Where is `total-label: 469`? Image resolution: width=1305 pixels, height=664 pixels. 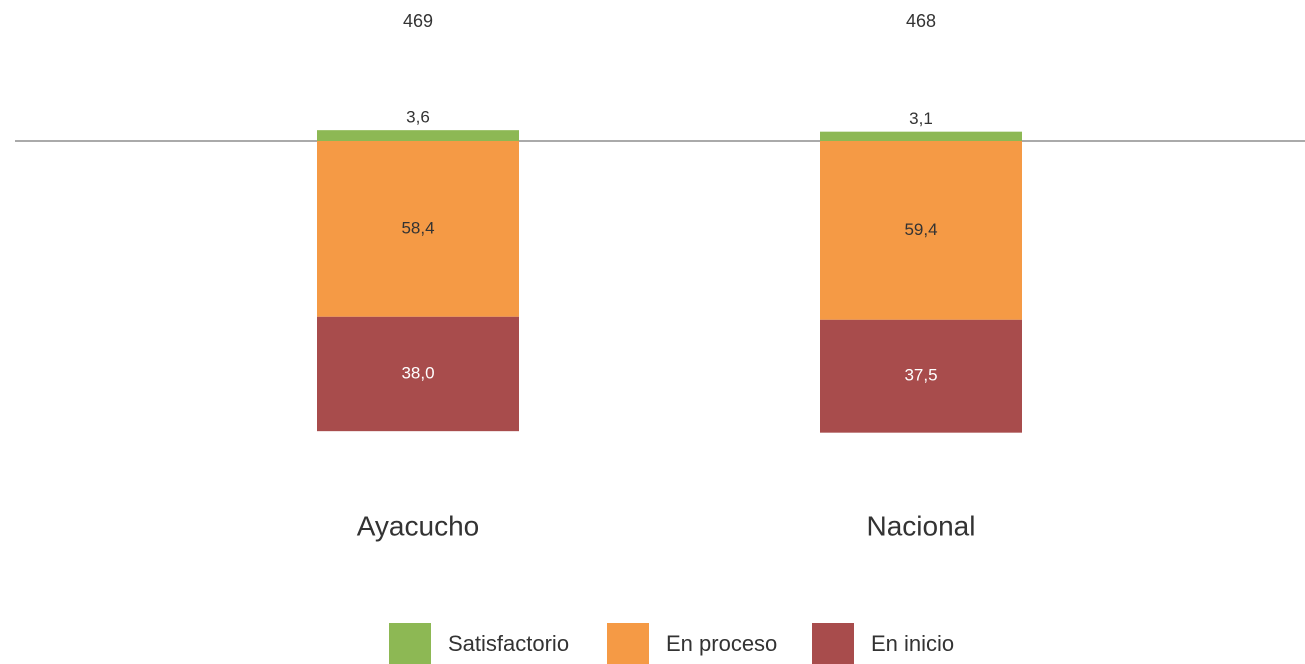 total-label: 469 is located at coordinates (418, 21).